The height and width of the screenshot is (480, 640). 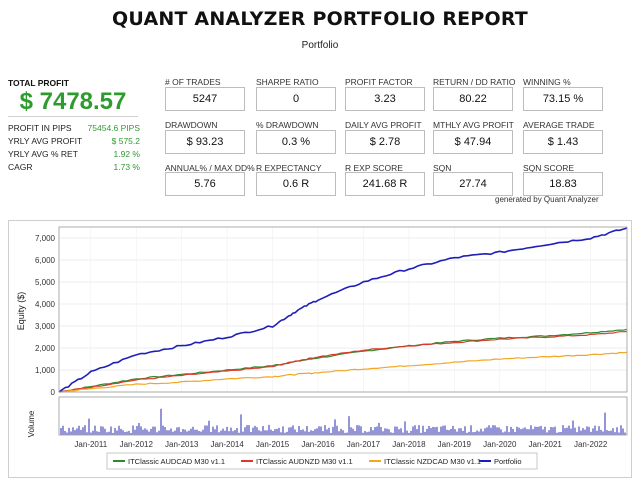 I want to click on stat-label: WINNING %, so click(x=547, y=82).